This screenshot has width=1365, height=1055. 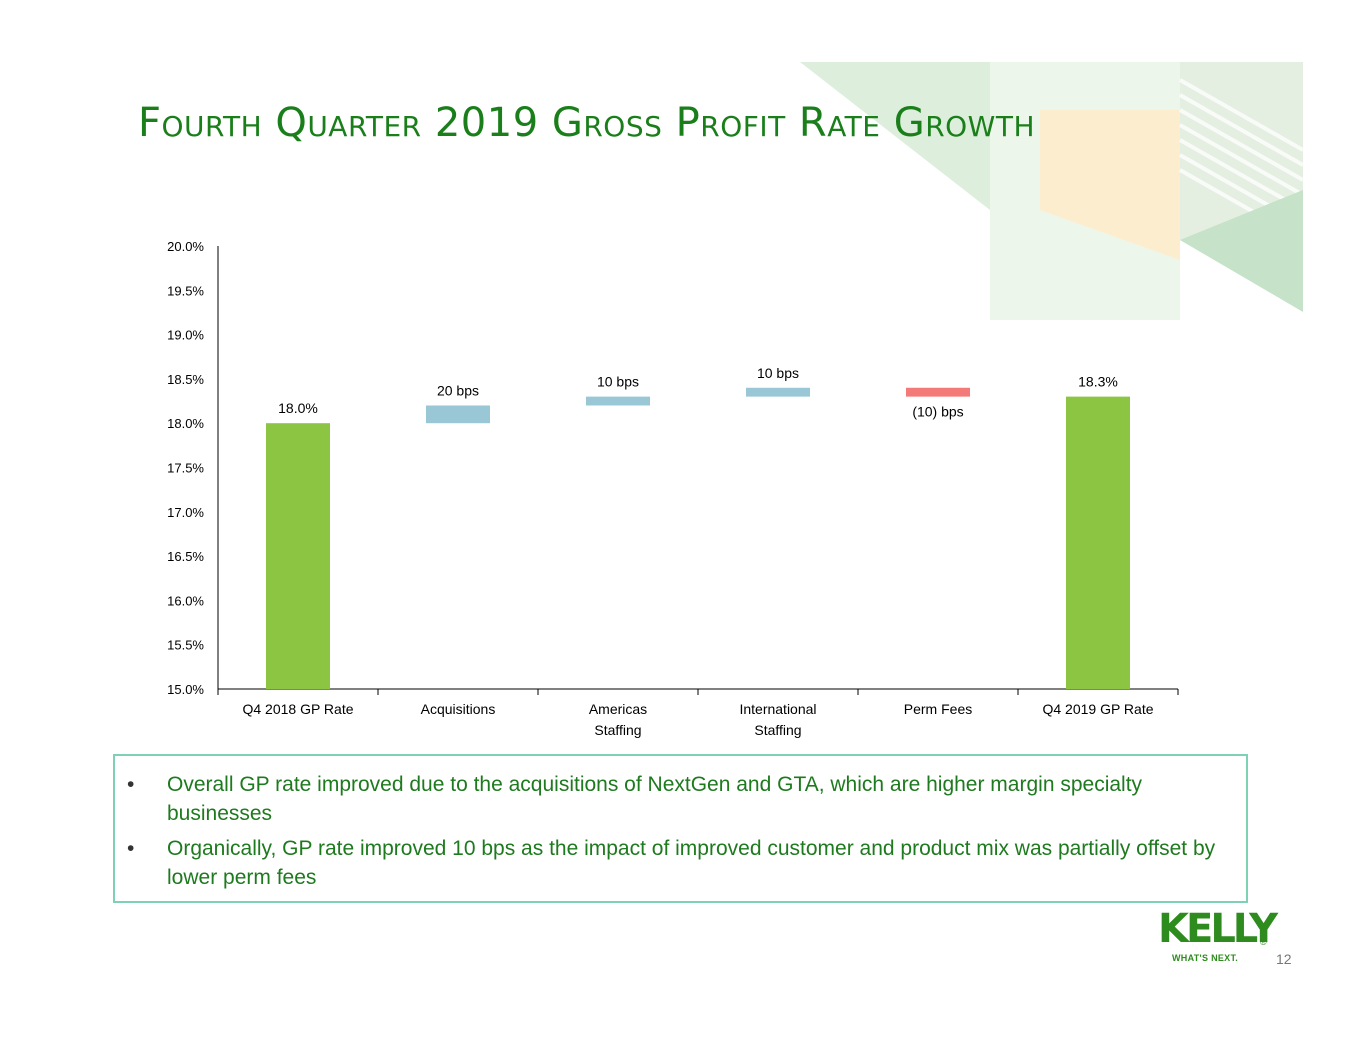 What do you see at coordinates (937, 412) in the screenshot?
I see `bar-data-label: (10) bps` at bounding box center [937, 412].